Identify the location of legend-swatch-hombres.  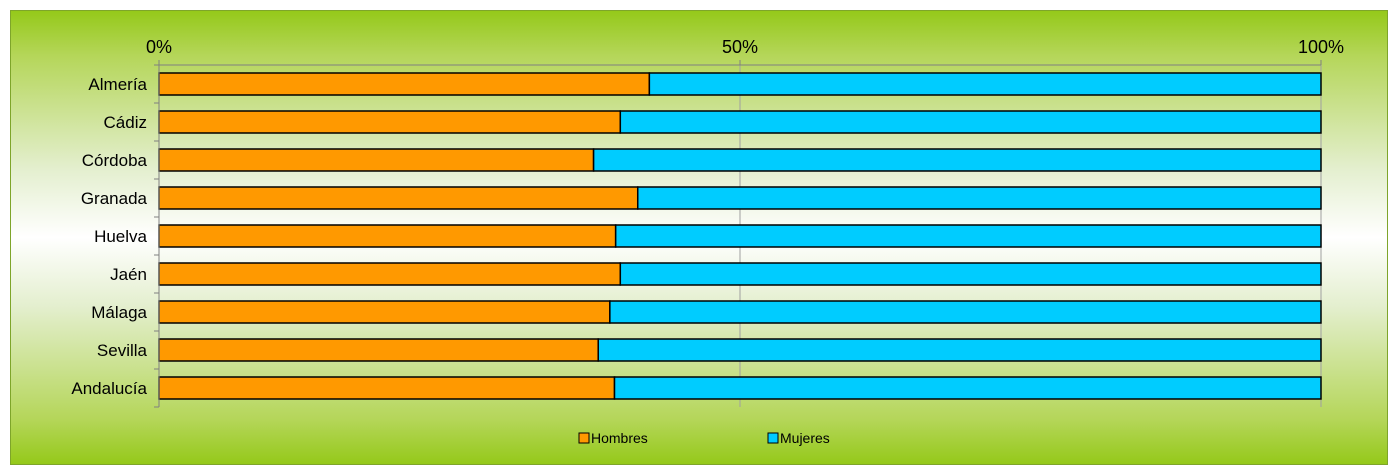
(584, 438).